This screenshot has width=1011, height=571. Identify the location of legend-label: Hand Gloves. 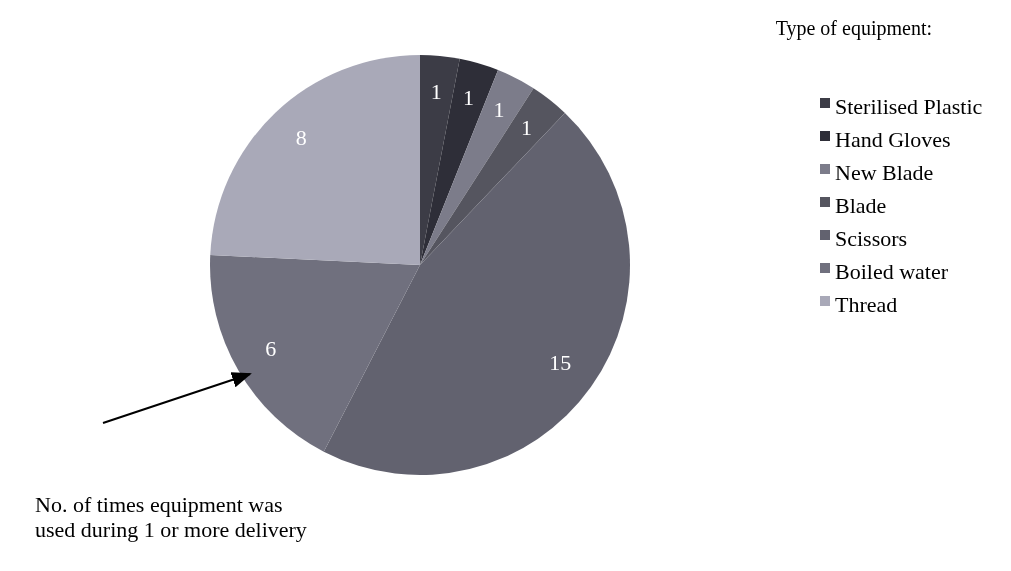
(893, 140).